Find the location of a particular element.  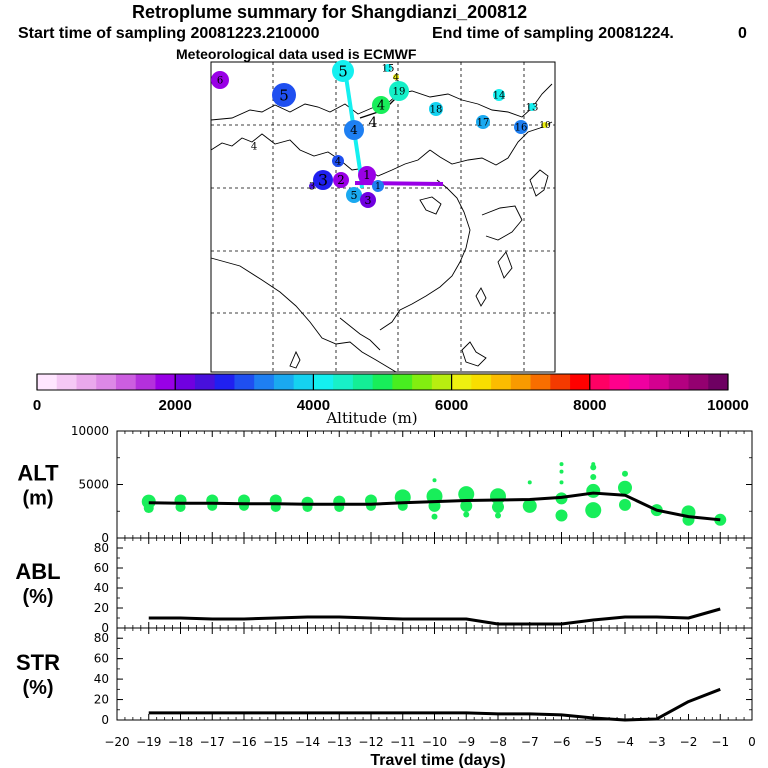

plume-point: 14 is located at coordinates (499, 95).